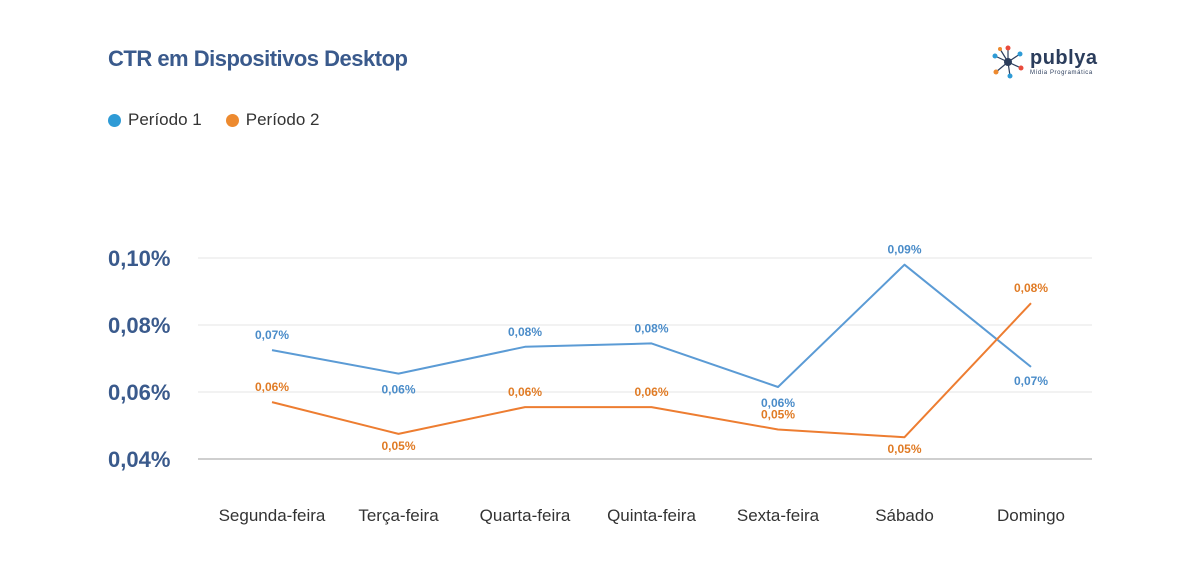 The image size is (1200, 575). Describe the element at coordinates (139, 392) in the screenshot. I see `y-tick-label: 0,06%` at that location.